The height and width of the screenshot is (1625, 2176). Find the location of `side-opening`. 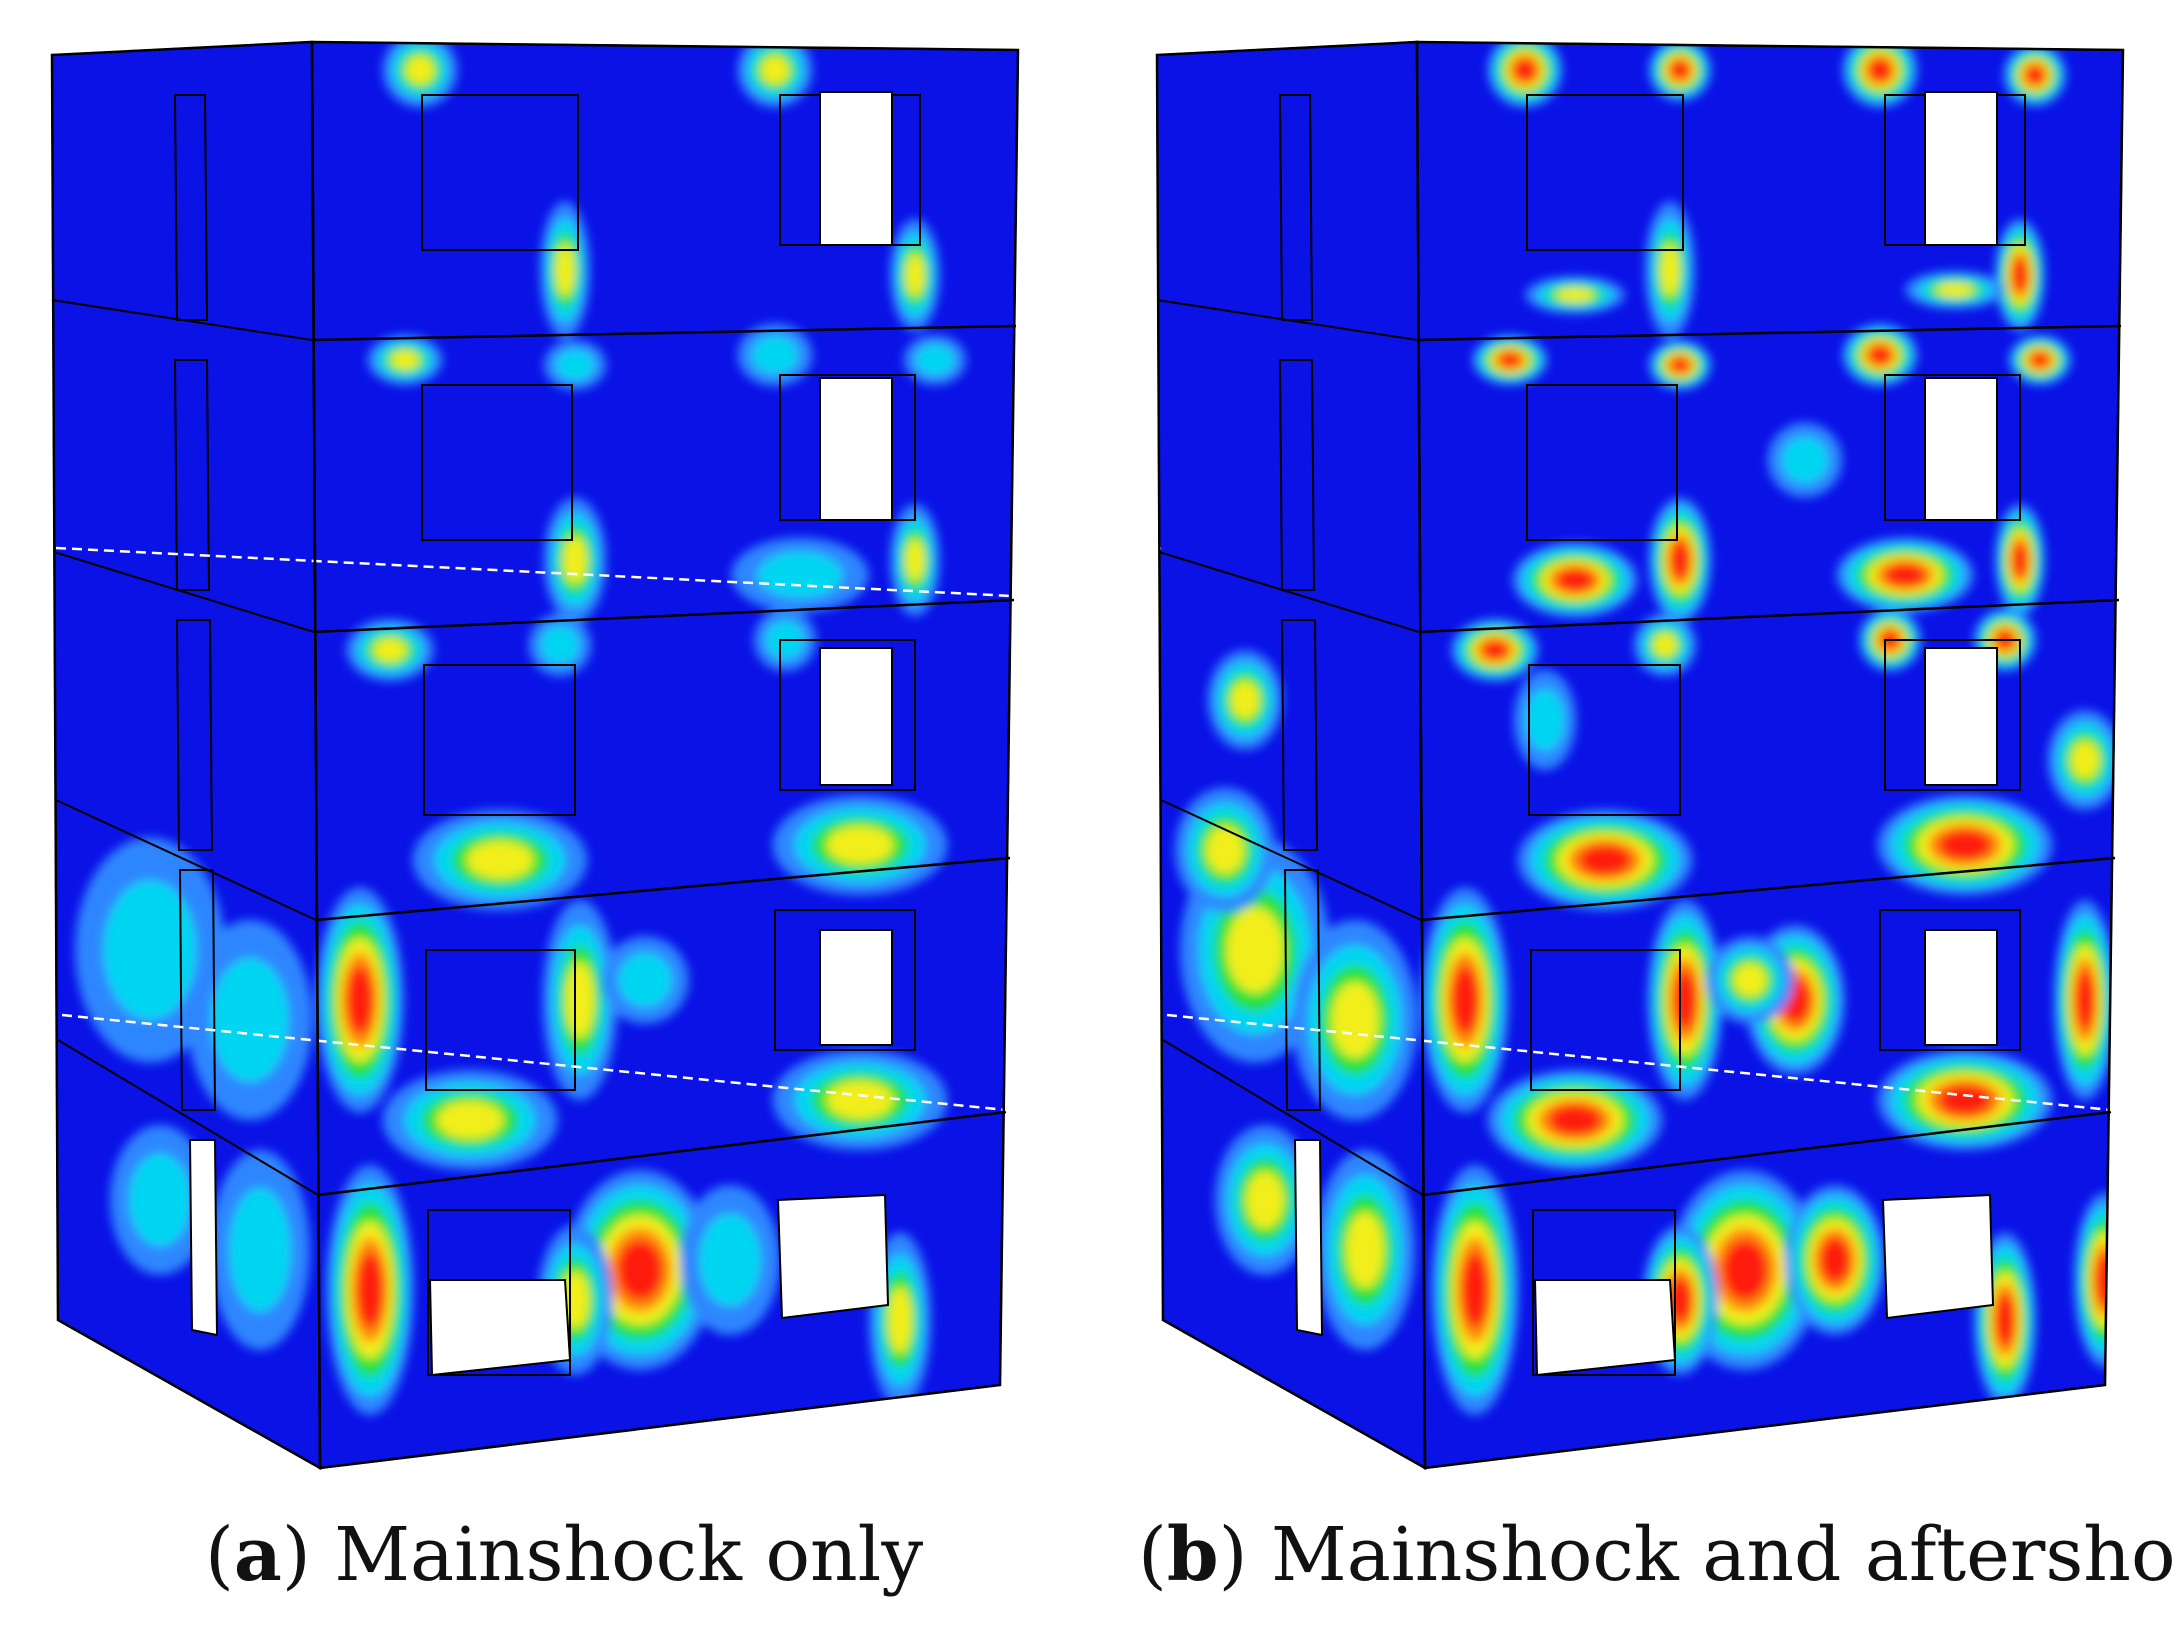

side-opening is located at coordinates (203, 1238).